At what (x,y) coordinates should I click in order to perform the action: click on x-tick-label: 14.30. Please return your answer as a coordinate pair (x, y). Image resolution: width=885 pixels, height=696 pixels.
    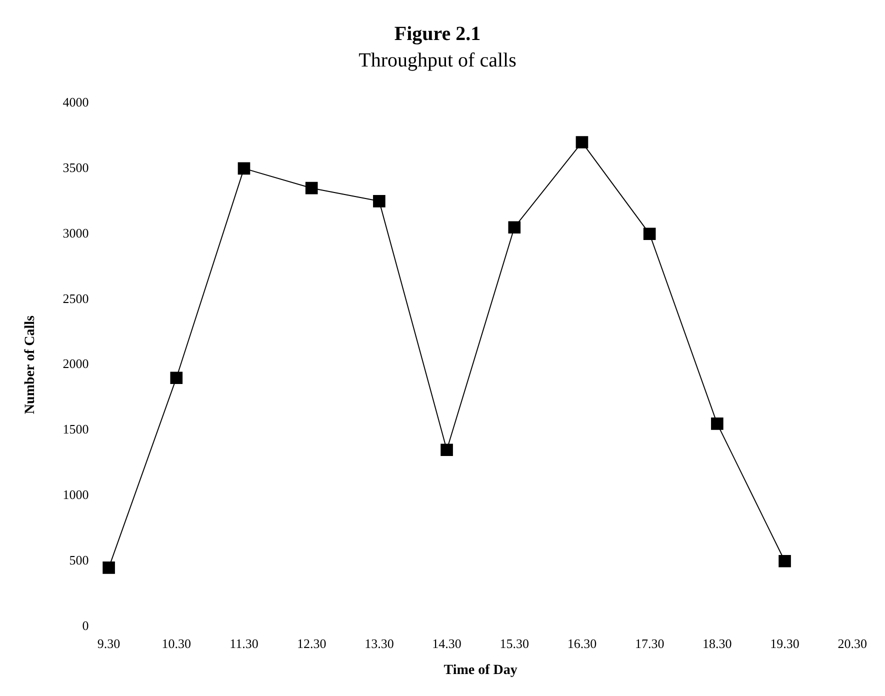
    Looking at the image, I should click on (447, 643).